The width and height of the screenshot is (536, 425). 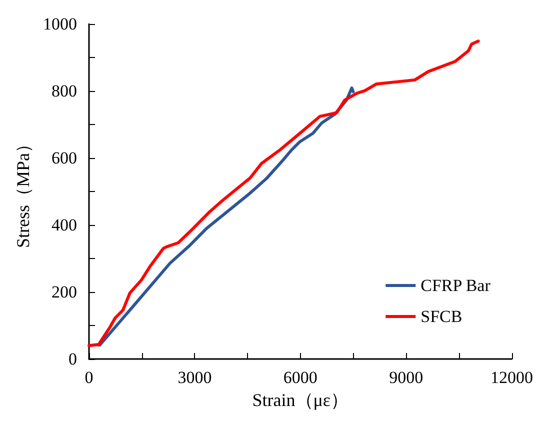 I want to click on x-tick-label: 12000, so click(x=511, y=377).